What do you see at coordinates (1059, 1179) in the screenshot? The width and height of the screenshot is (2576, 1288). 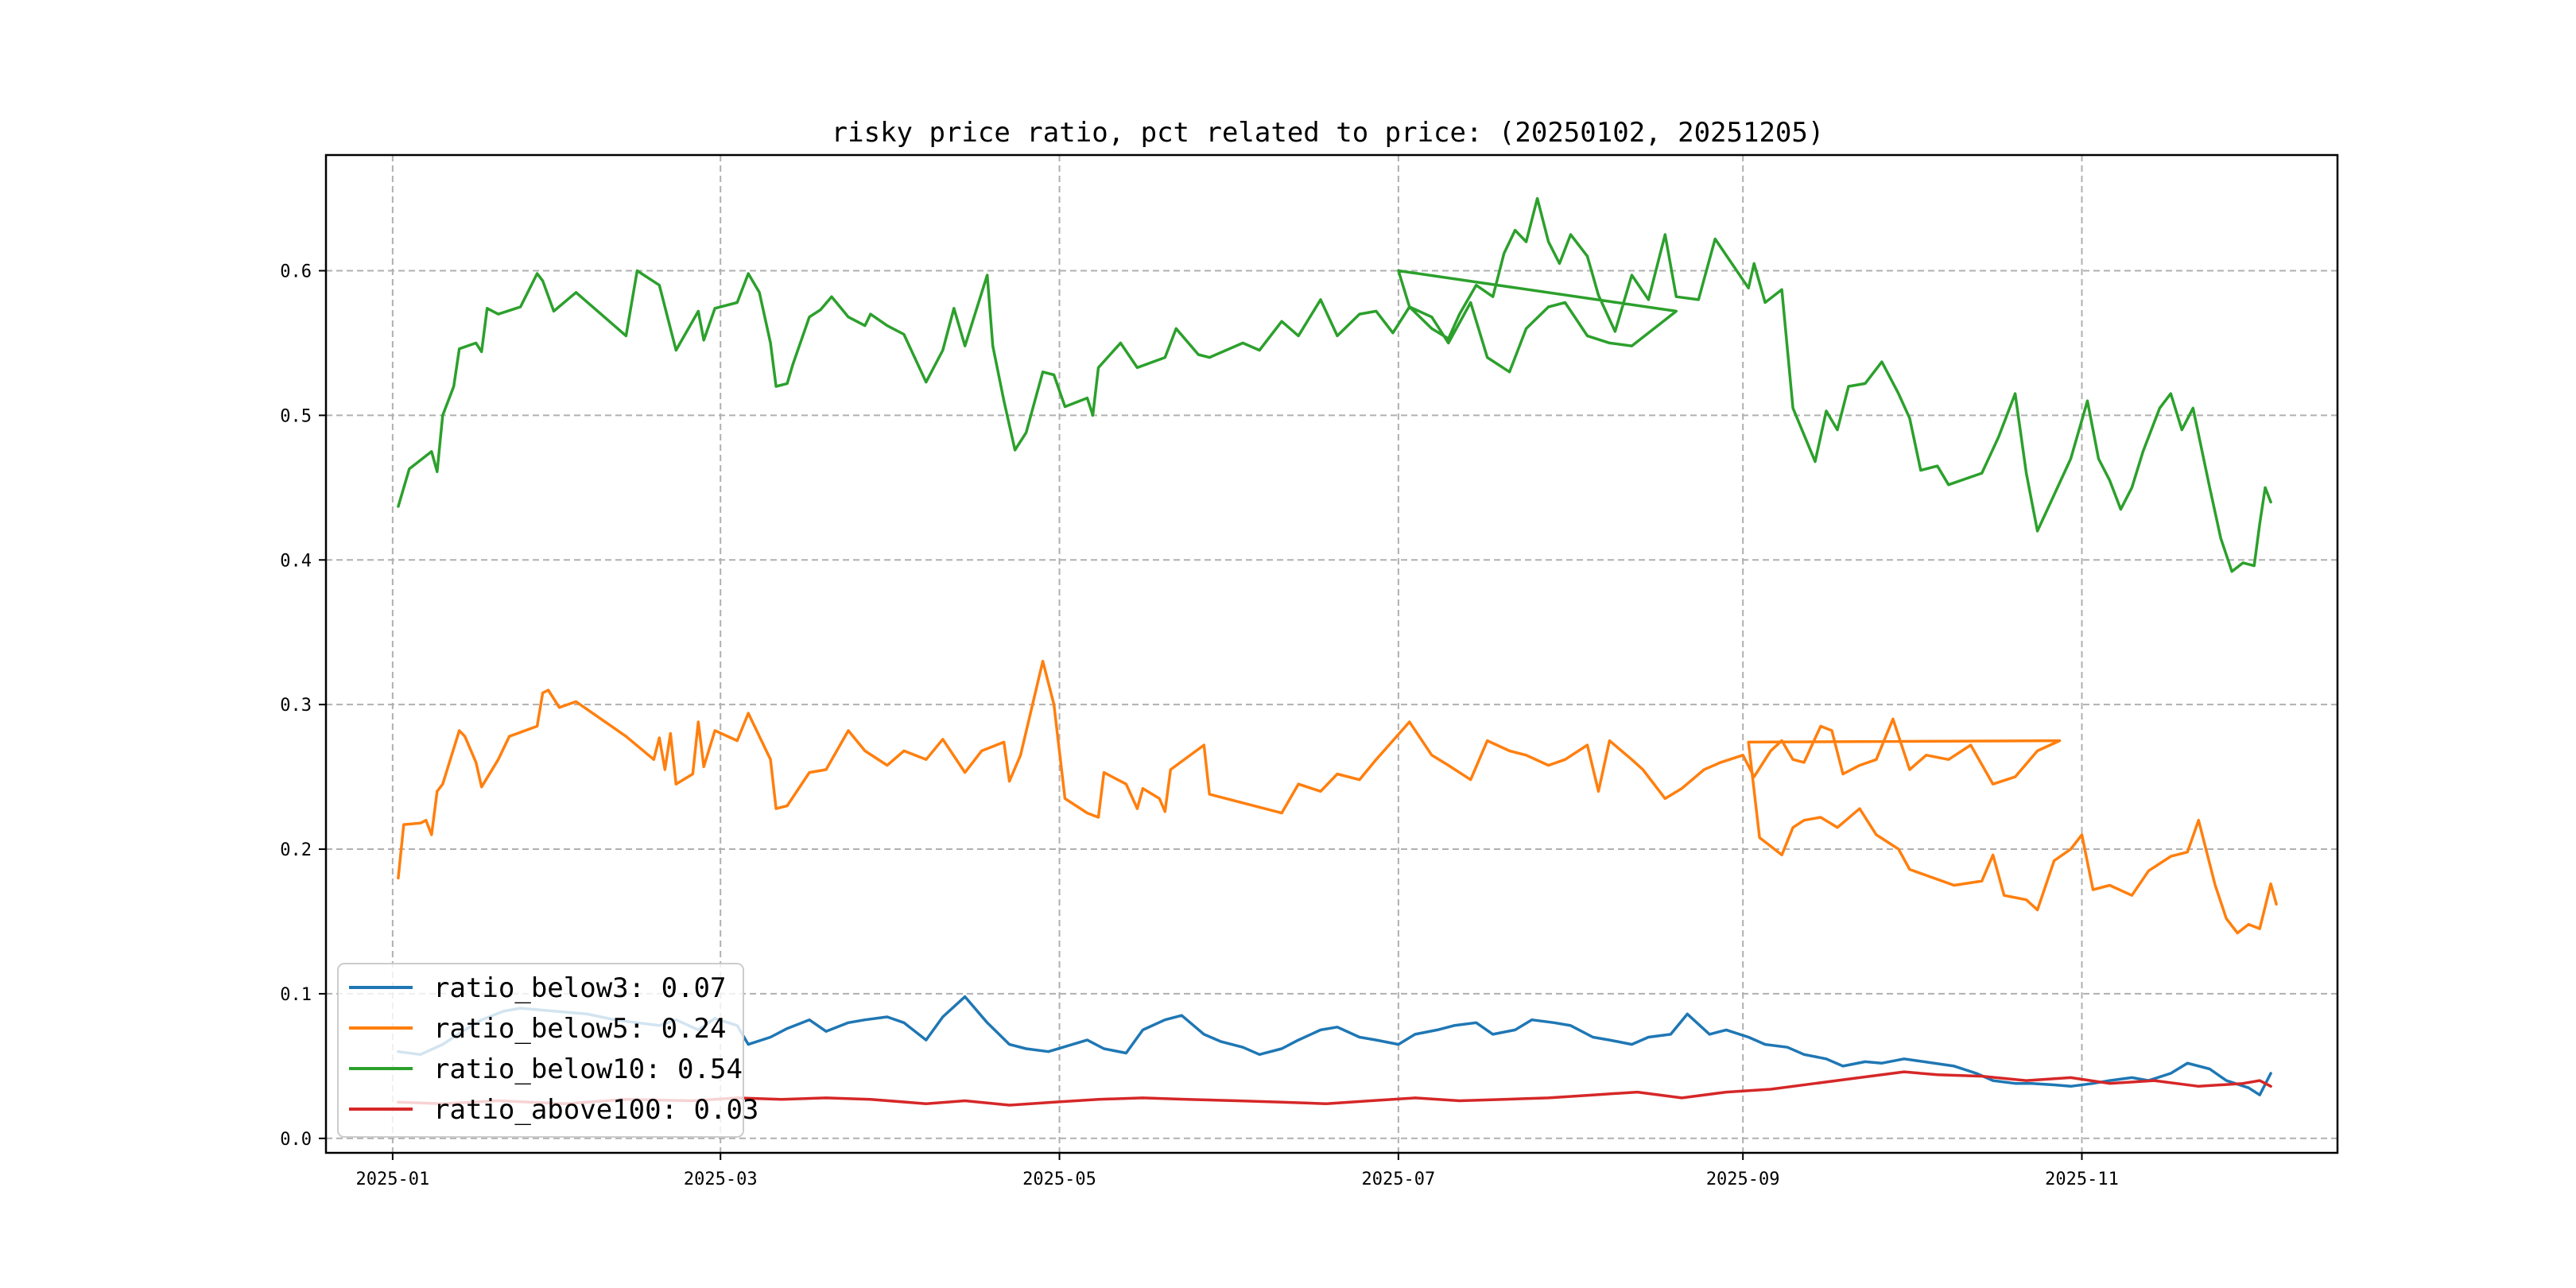 I see `x-tick-label: 2025-05` at bounding box center [1059, 1179].